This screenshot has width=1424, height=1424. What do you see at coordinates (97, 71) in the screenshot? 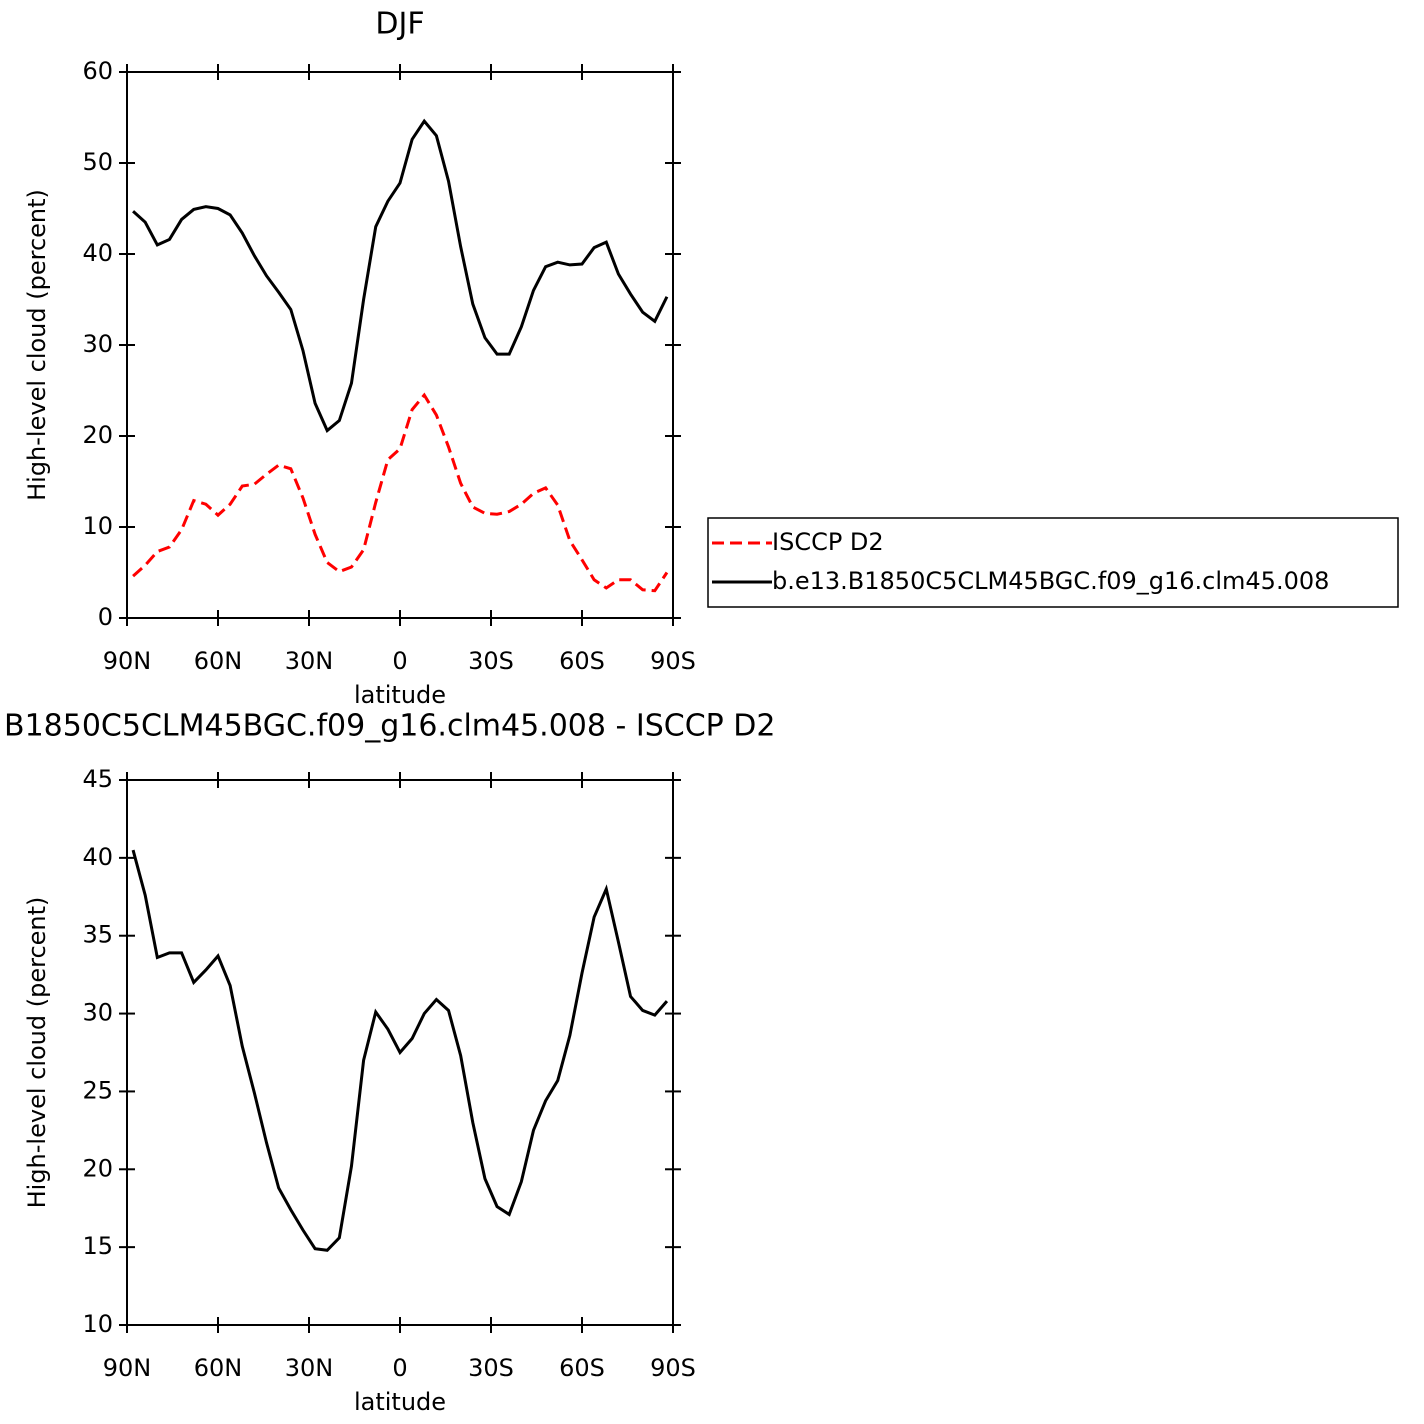
I see `y-tick-label: 60` at bounding box center [97, 71].